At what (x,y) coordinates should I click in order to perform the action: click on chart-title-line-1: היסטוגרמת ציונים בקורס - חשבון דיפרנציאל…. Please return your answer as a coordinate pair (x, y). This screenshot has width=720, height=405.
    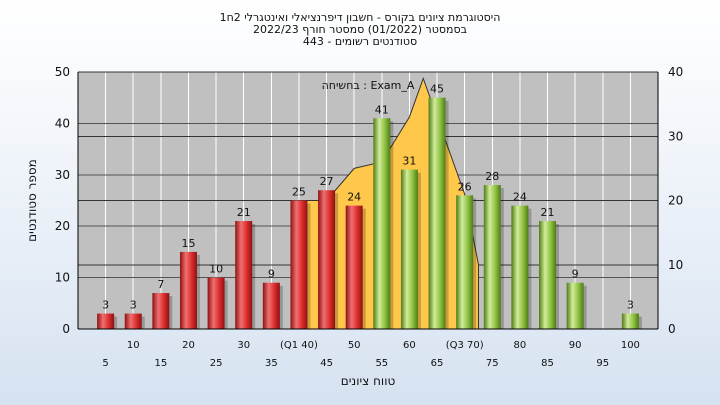
    Looking at the image, I should click on (360, 17).